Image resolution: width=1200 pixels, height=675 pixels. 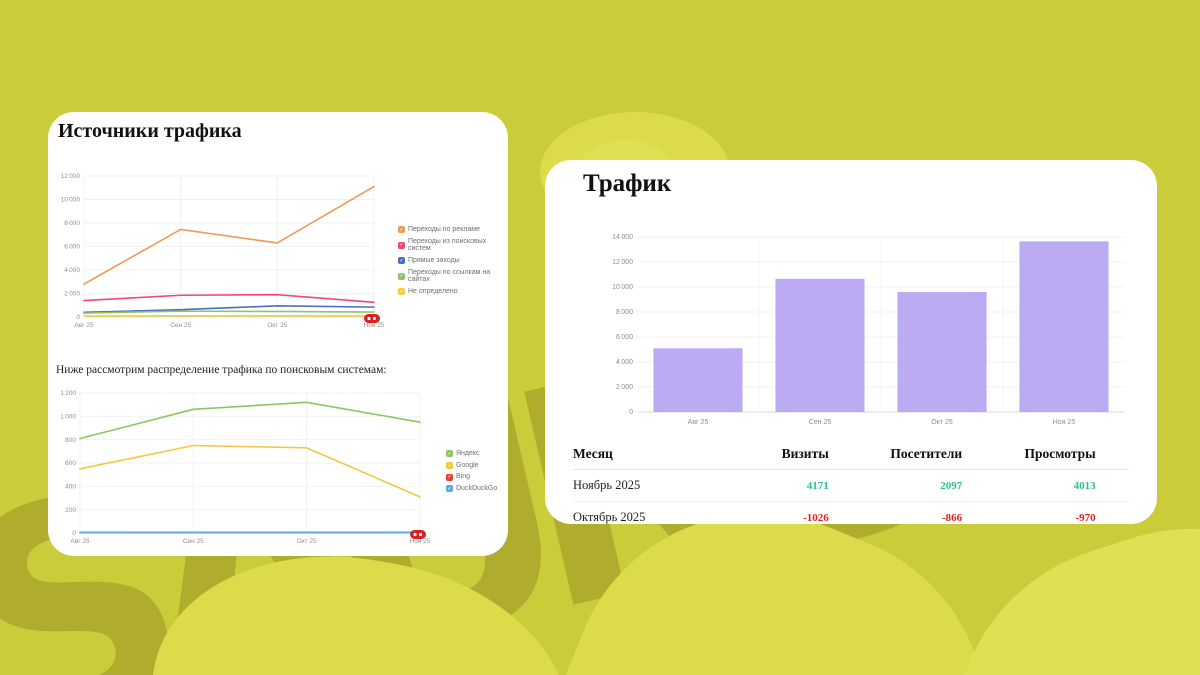 What do you see at coordinates (851, 456) in the screenshot?
I see `table-header-row: Месяц Визиты Посетители Просмотры` at bounding box center [851, 456].